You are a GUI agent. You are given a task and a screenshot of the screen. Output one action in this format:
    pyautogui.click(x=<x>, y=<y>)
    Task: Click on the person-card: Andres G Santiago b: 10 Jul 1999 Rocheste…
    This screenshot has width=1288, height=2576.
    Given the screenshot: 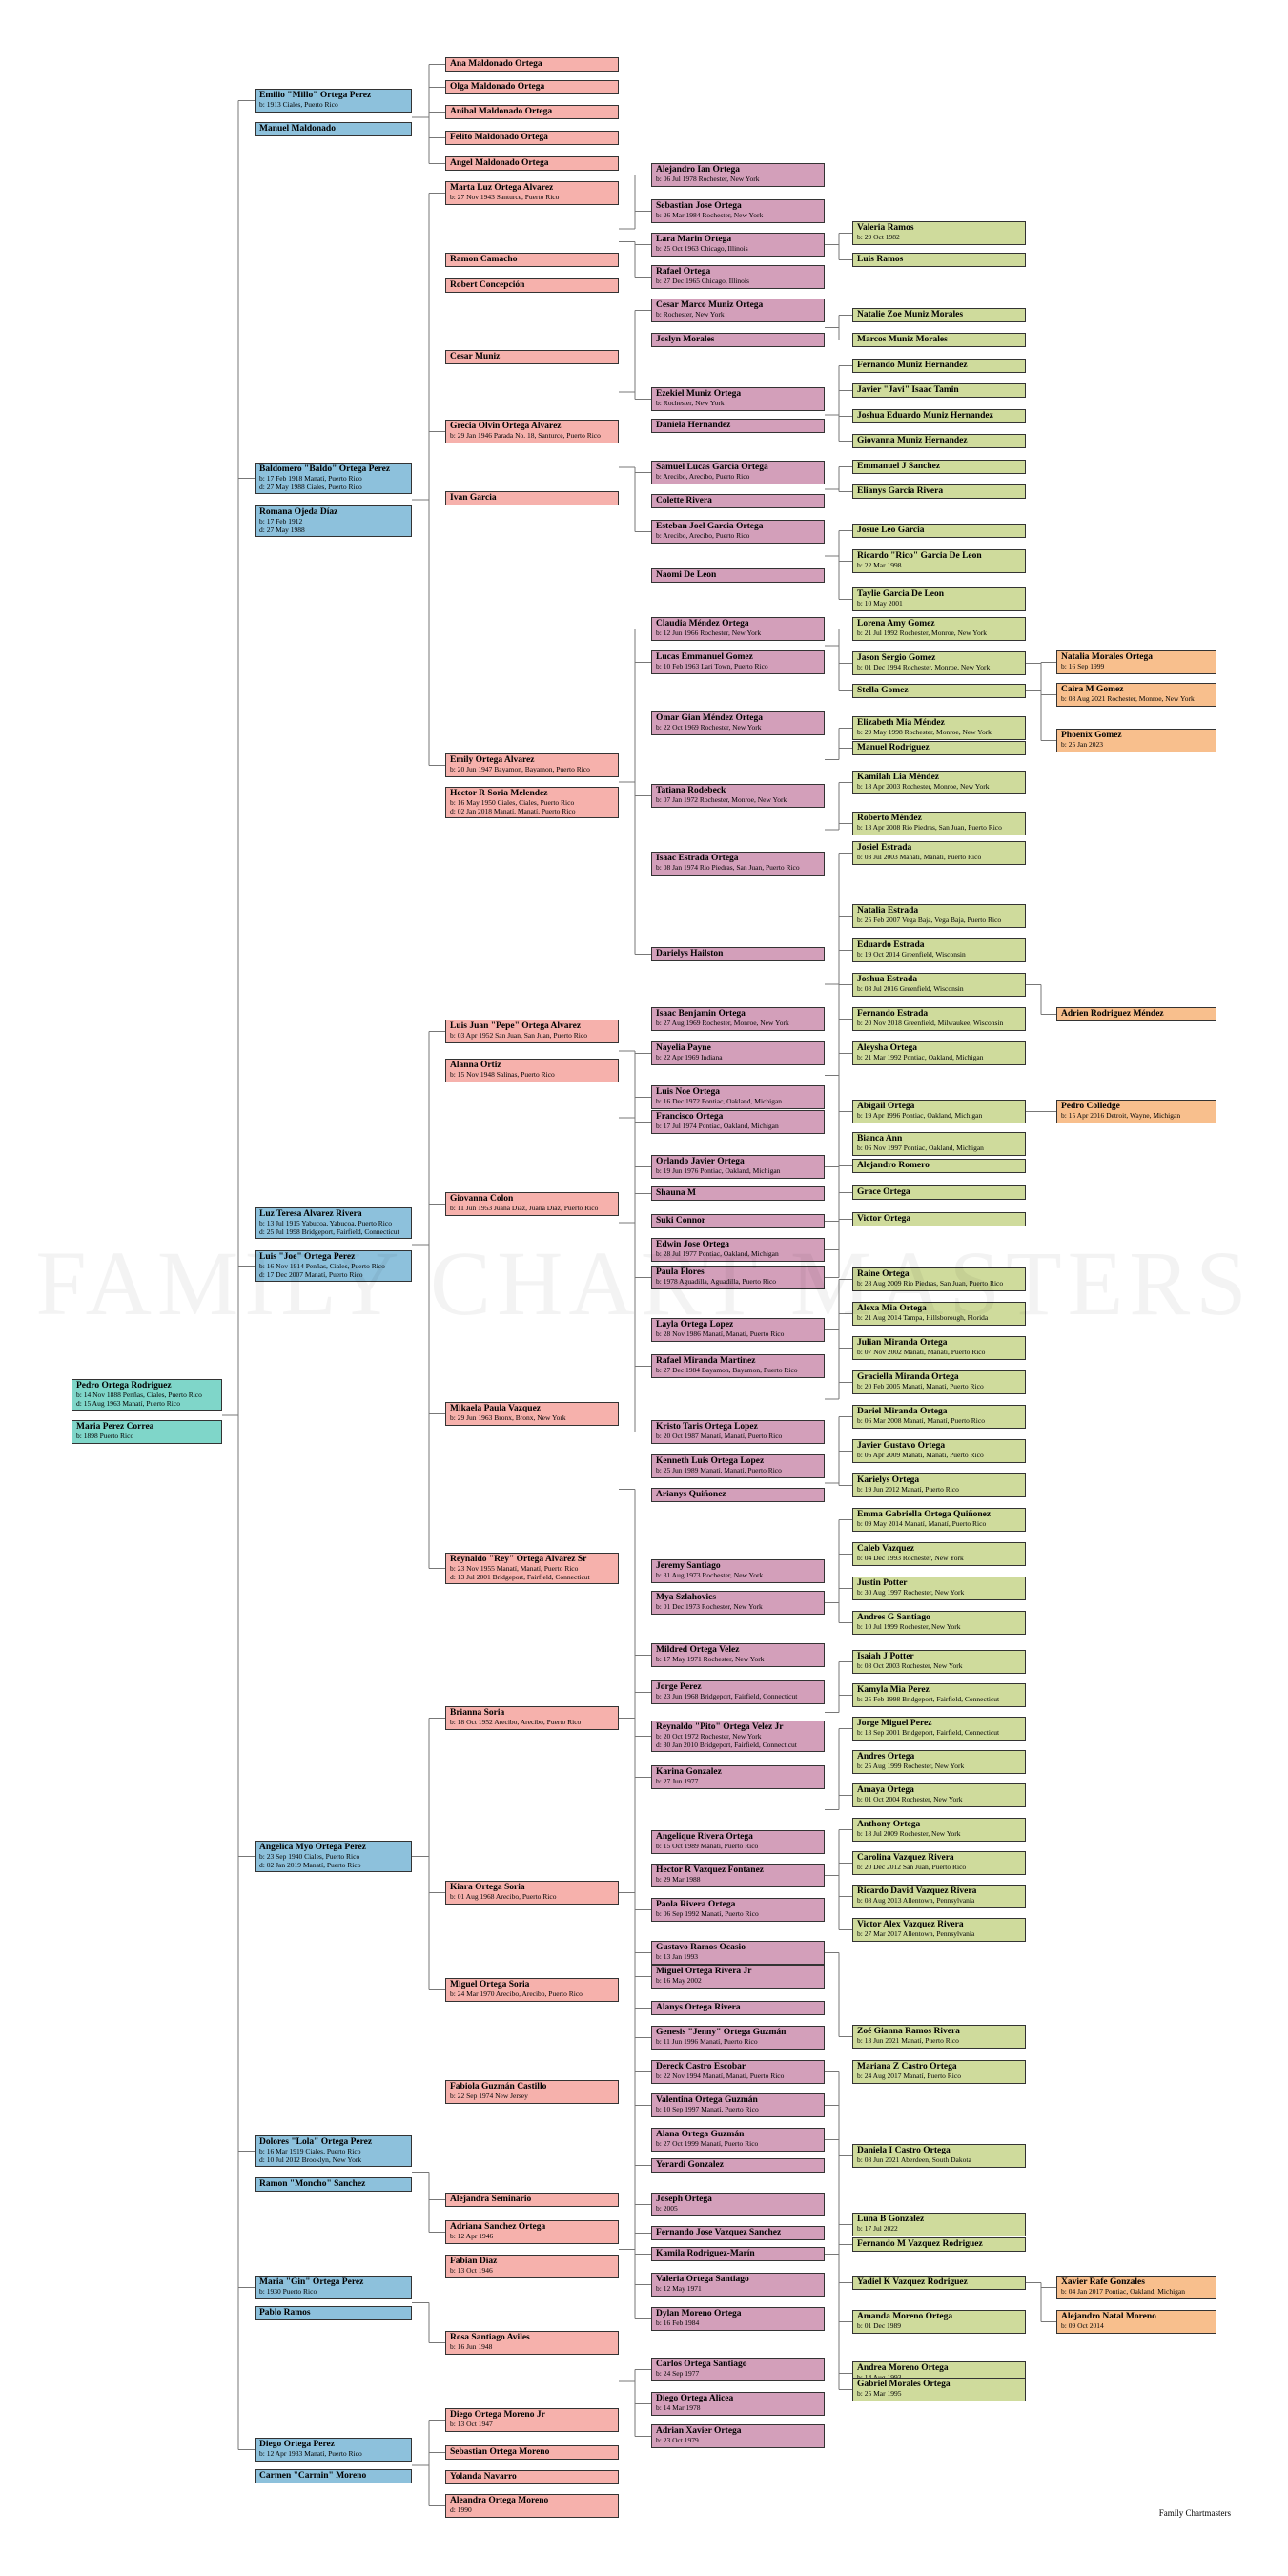 What is the action you would take?
    pyautogui.click(x=939, y=1623)
    